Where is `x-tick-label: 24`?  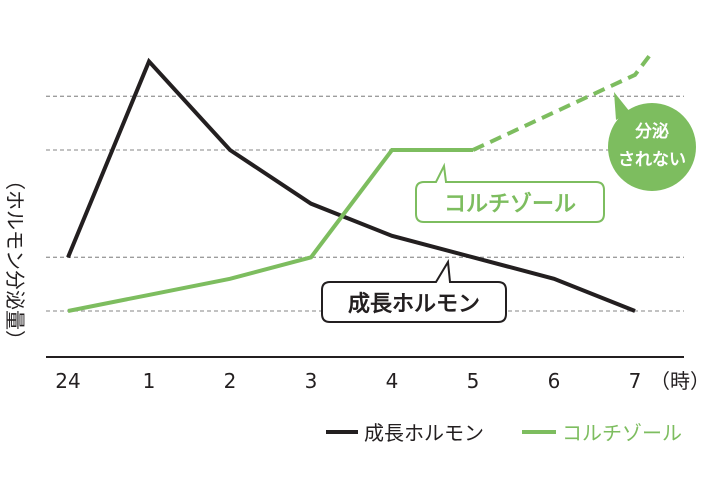 x-tick-label: 24 is located at coordinates (67, 381).